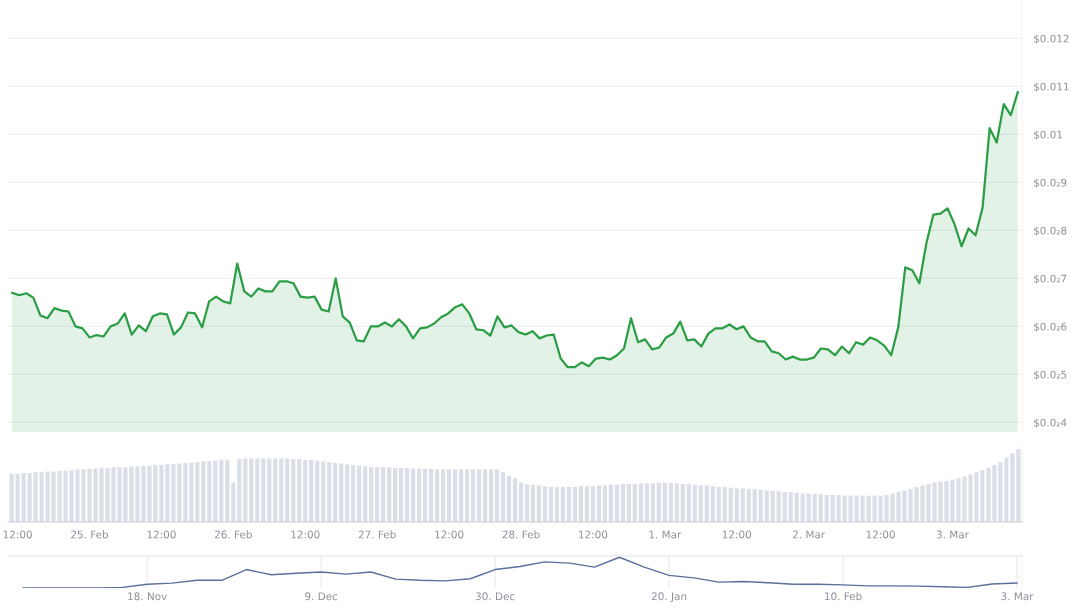 The width and height of the screenshot is (1080, 608). Describe the element at coordinates (1051, 39) in the screenshot. I see `y-tick-label: $0.012` at that location.